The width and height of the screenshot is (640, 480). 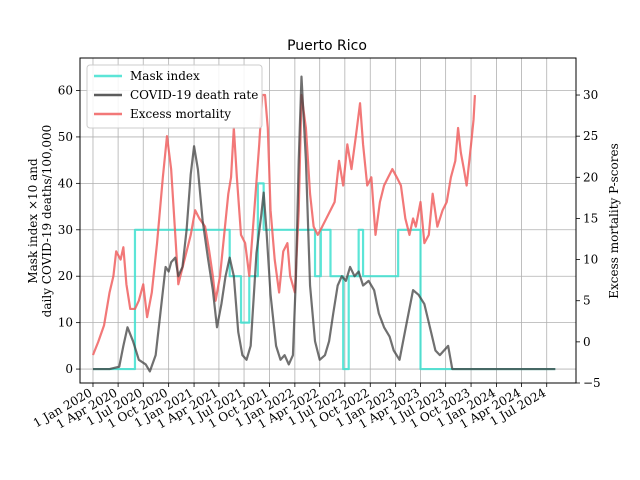 What do you see at coordinates (65, 323) in the screenshot?
I see `y-left-tick-label: 10` at bounding box center [65, 323].